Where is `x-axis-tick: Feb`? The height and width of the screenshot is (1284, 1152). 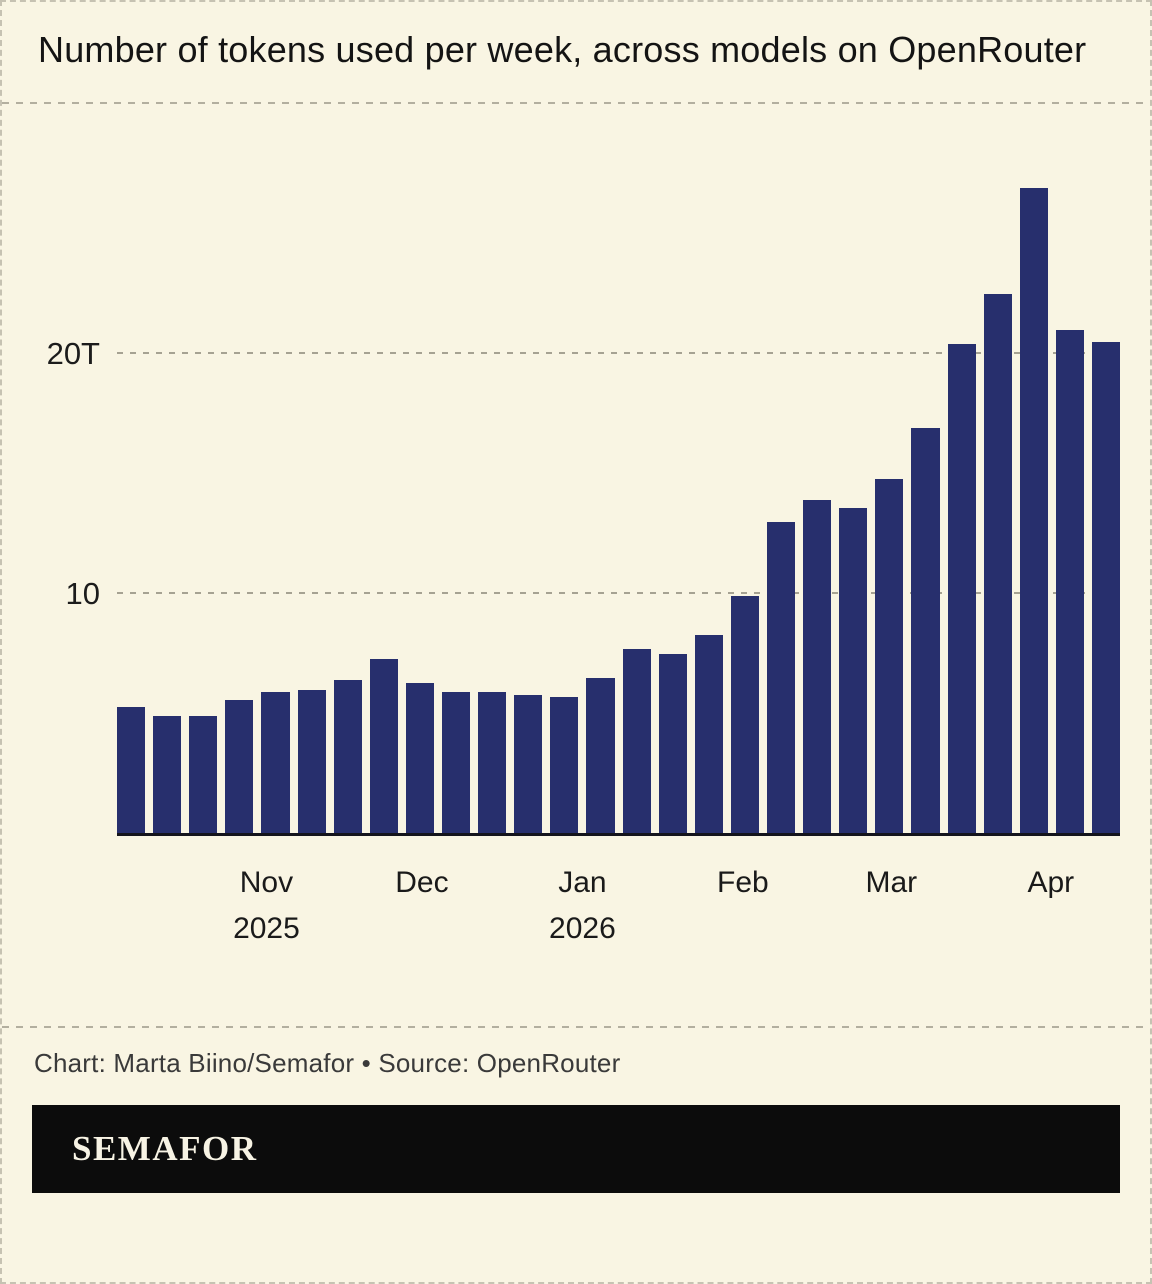 x-axis-tick: Feb is located at coordinates (743, 883).